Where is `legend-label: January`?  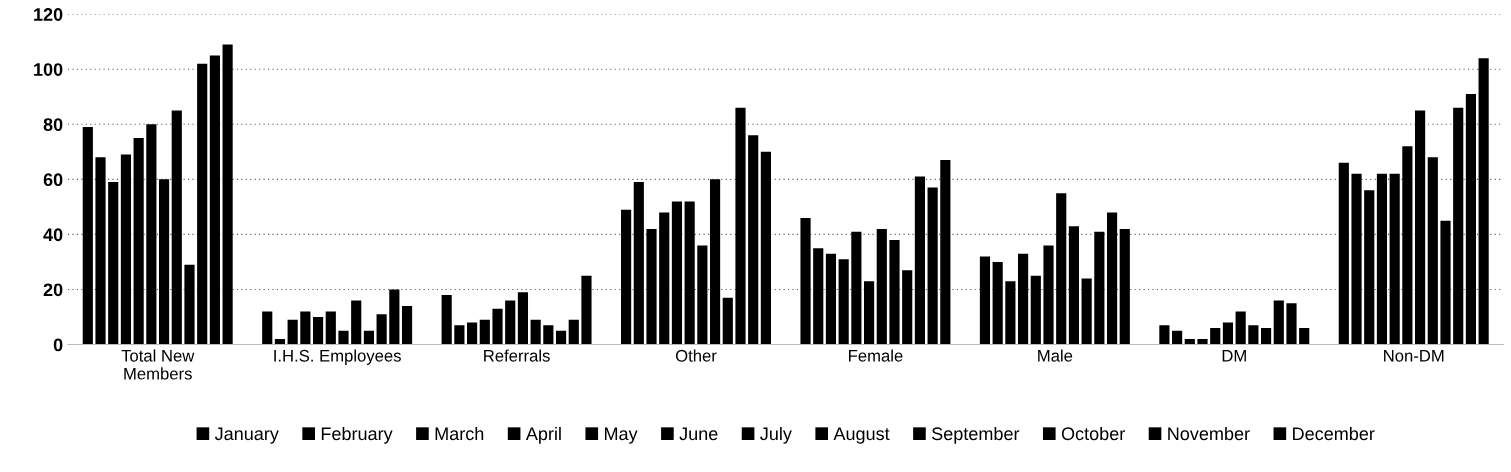 legend-label: January is located at coordinates (246, 435).